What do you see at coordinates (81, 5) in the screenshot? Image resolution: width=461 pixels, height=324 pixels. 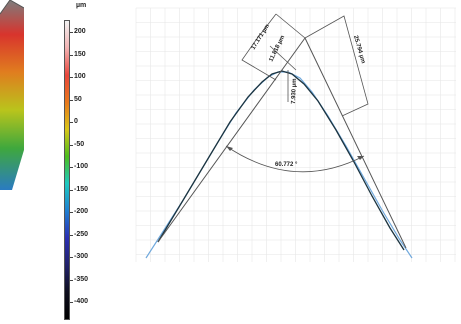 I see `scale-unit-label: µm` at bounding box center [81, 5].